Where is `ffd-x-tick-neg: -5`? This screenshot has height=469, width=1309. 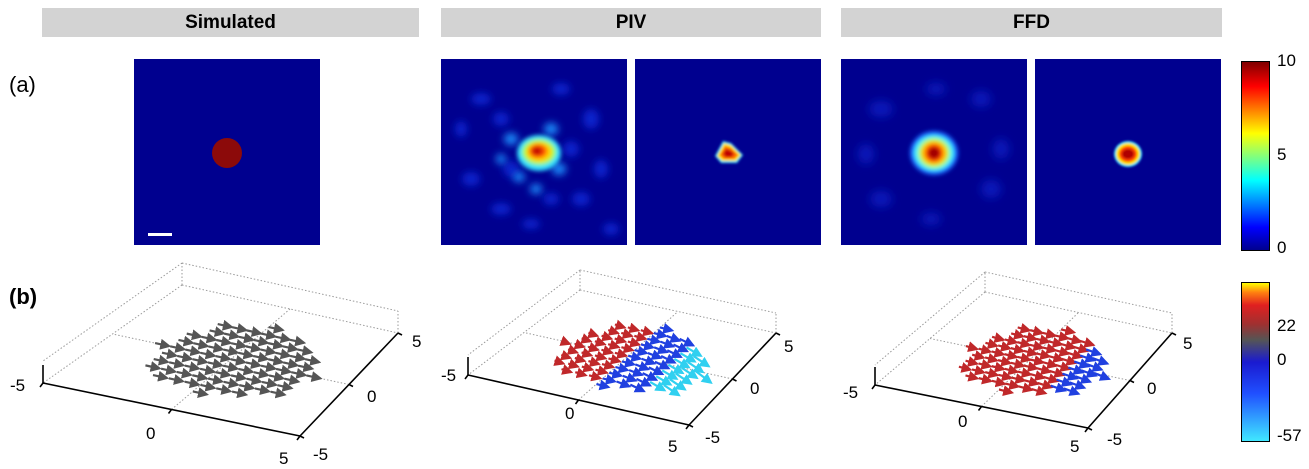 ffd-x-tick-neg: -5 is located at coordinates (851, 392).